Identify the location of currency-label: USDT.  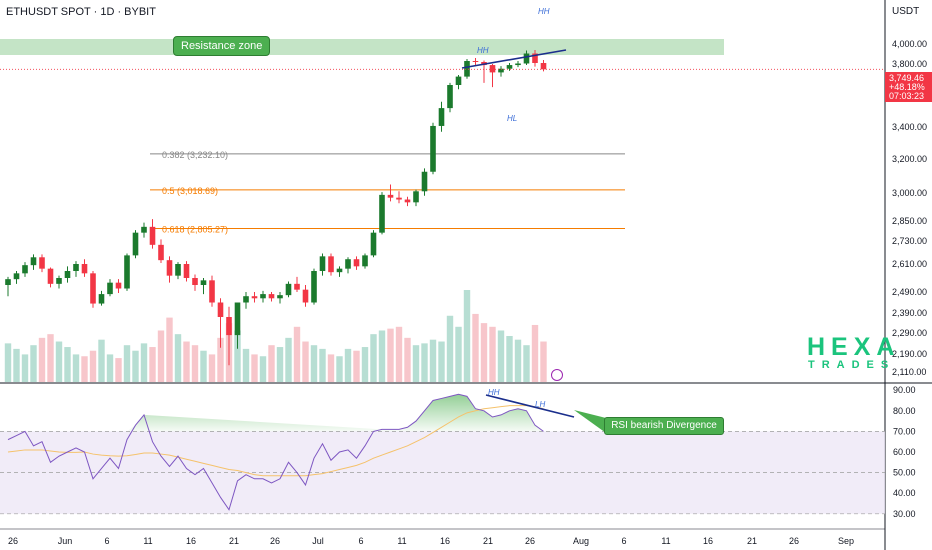
(906, 11).